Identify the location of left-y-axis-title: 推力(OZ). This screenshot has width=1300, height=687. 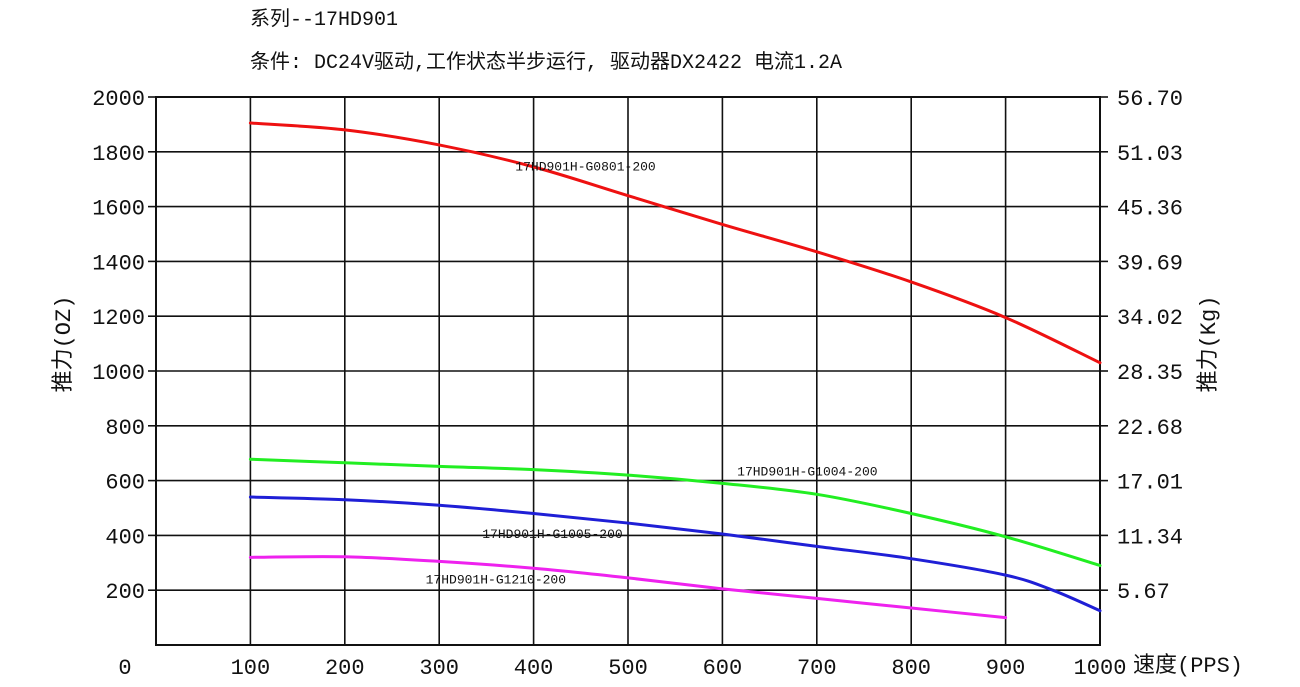
(64, 344).